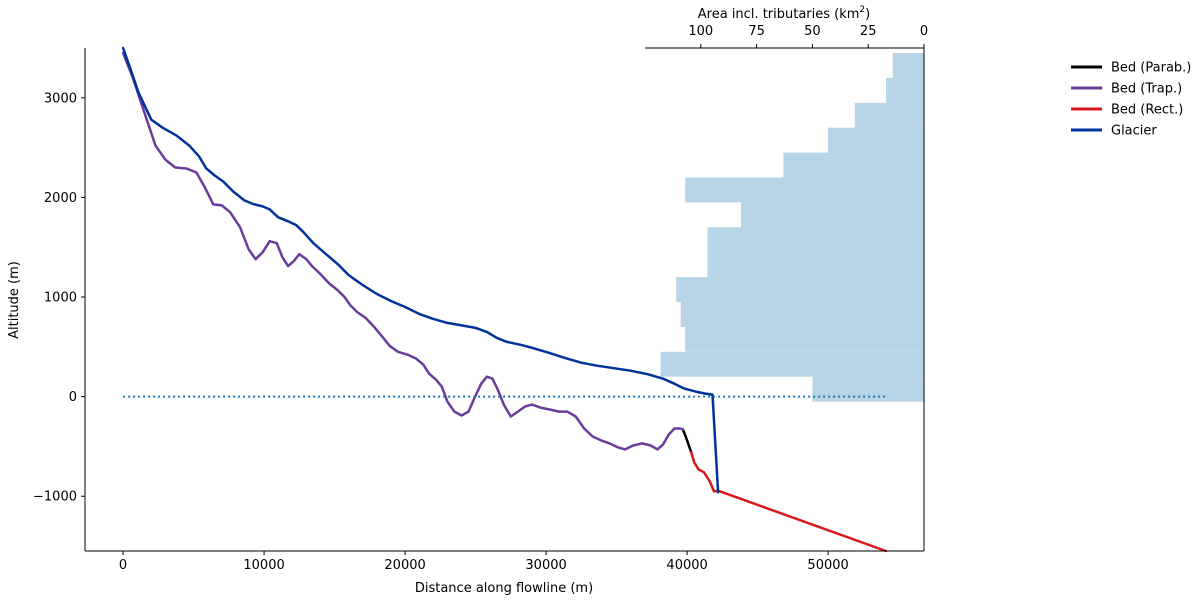 The height and width of the screenshot is (600, 1200). What do you see at coordinates (812, 31) in the screenshot?
I see `area-tick-label: 50` at bounding box center [812, 31].